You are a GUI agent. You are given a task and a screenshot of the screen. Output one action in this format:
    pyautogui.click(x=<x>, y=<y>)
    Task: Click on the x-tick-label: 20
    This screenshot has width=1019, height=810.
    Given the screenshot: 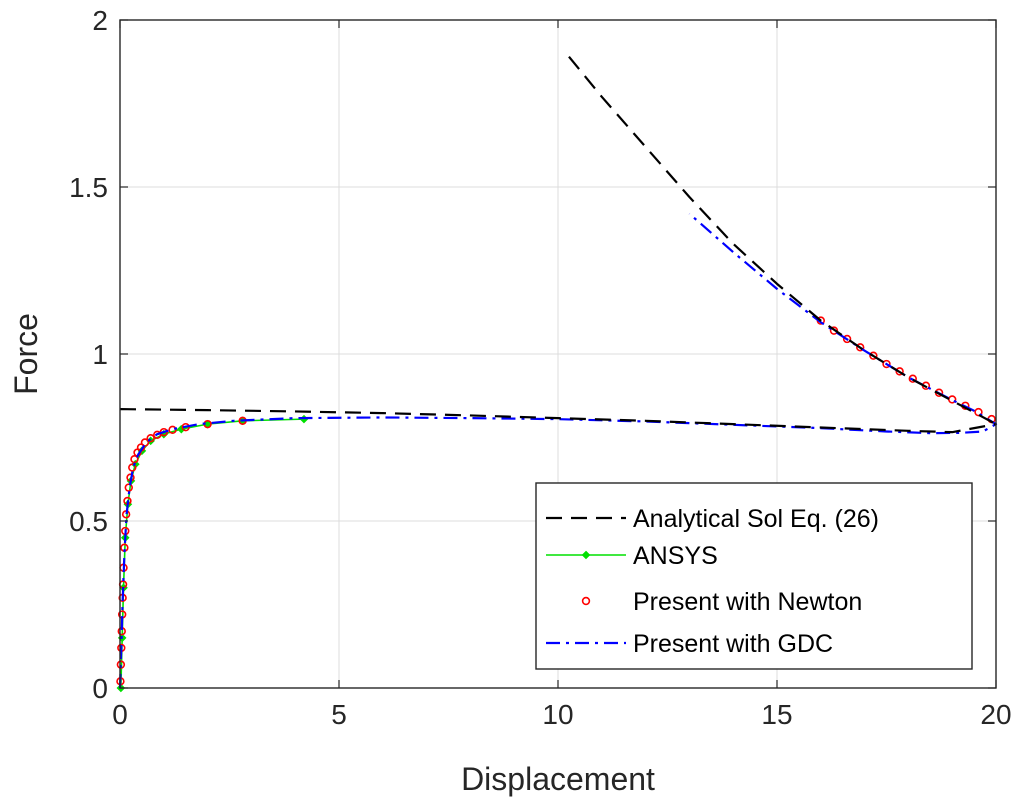 What is the action you would take?
    pyautogui.click(x=995, y=714)
    